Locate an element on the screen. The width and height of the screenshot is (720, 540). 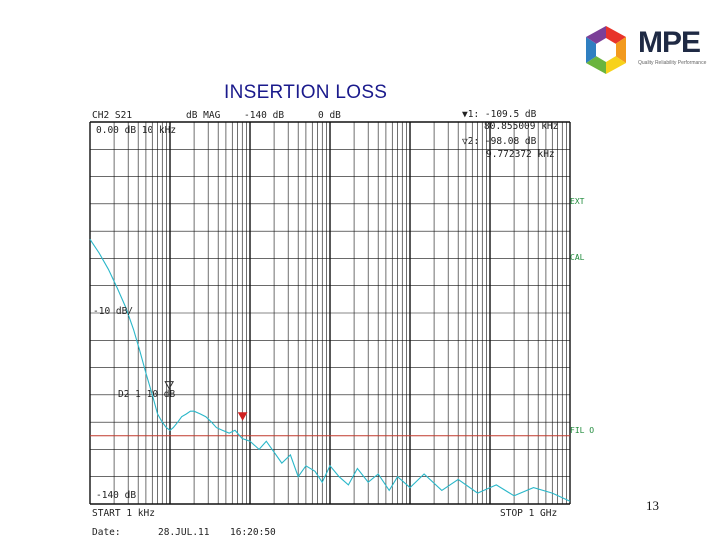
format-label: dB MAG is located at coordinates (203, 115).